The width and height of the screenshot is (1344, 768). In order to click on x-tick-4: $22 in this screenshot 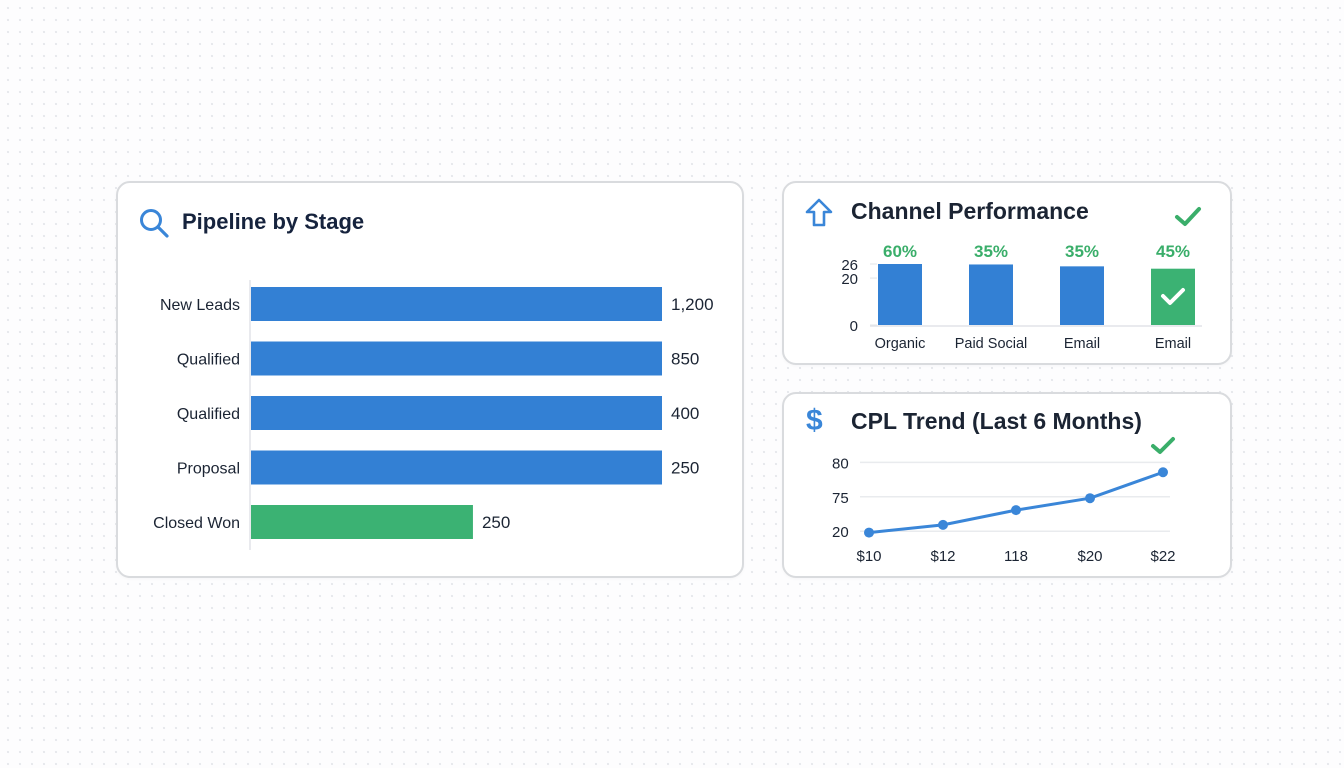, I will do `click(1162, 556)`.